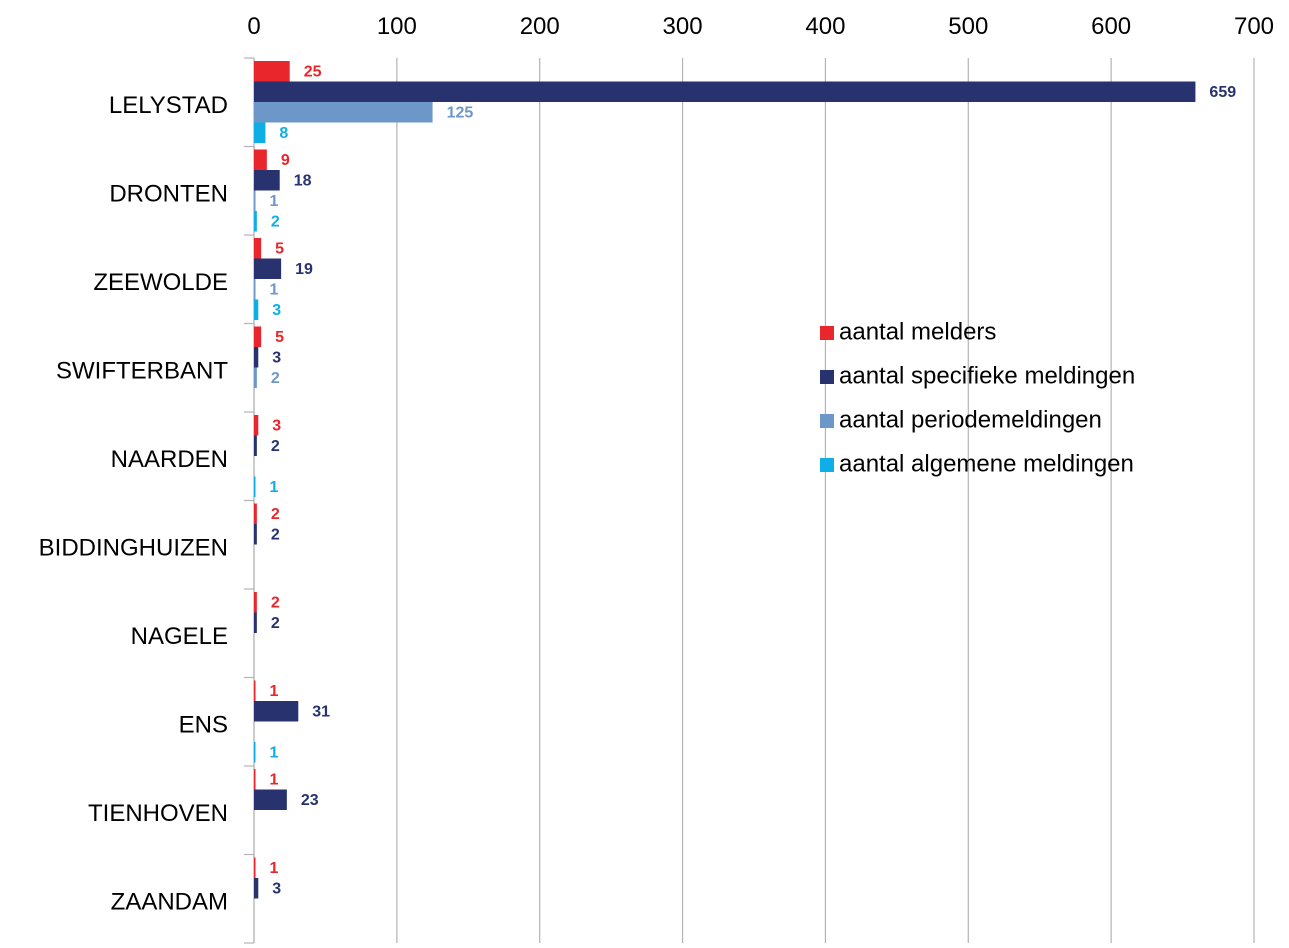  What do you see at coordinates (825, 26) in the screenshot?
I see `x-tick-label: 400` at bounding box center [825, 26].